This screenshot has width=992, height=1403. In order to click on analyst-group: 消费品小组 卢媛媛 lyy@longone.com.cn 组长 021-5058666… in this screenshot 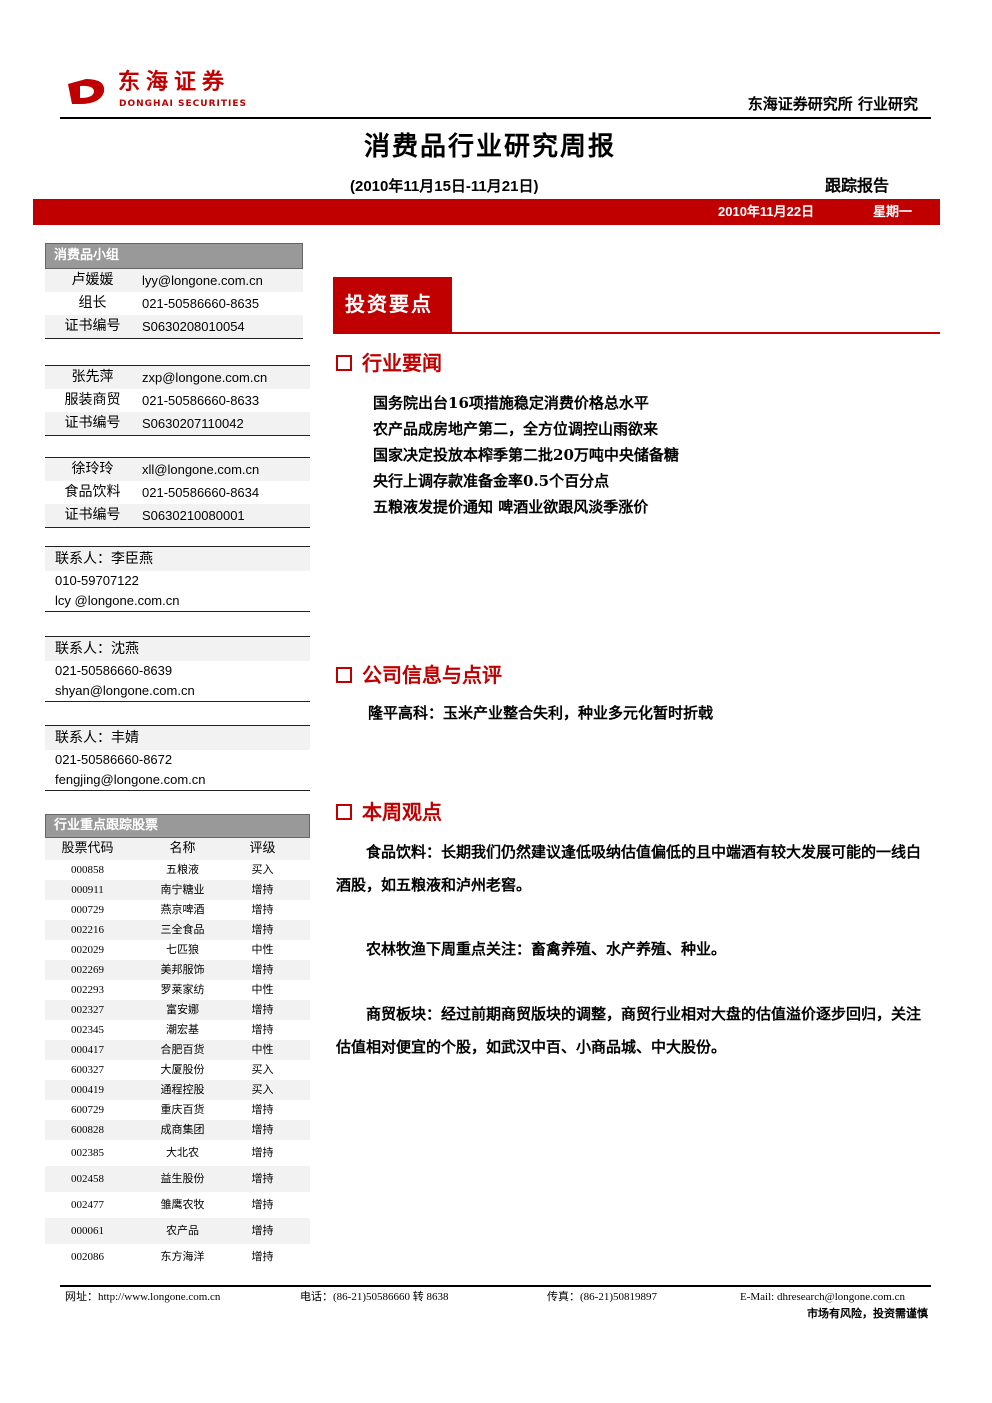, I will do `click(177, 291)`.